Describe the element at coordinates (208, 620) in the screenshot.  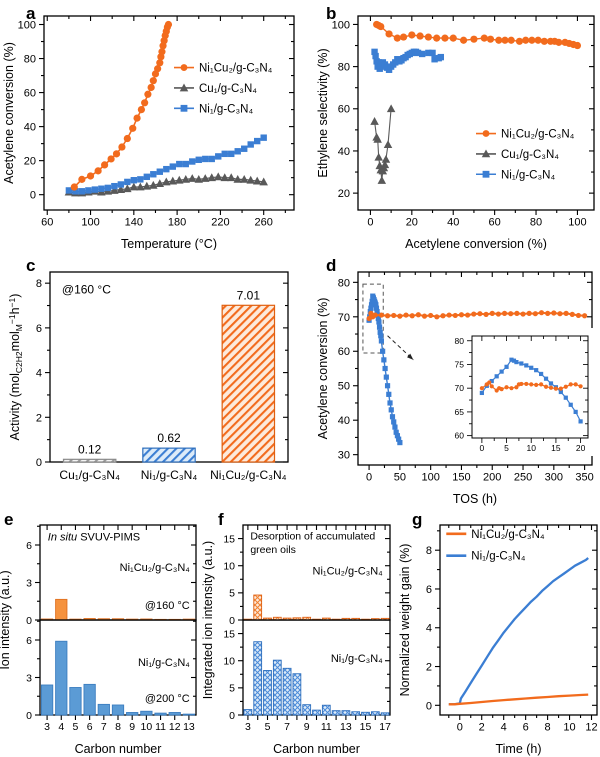
I see `y-axis-label: Integrated ion intensity (a.u.)` at that location.